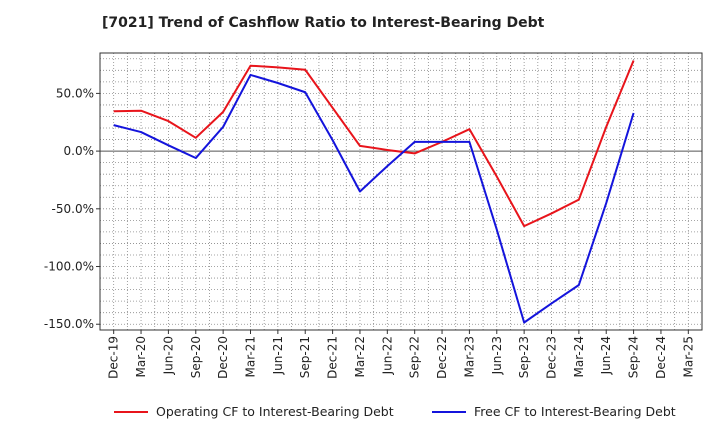 This screenshot has width=720, height=440. I want to click on y-tick-label: -150.0%, so click(69, 324).